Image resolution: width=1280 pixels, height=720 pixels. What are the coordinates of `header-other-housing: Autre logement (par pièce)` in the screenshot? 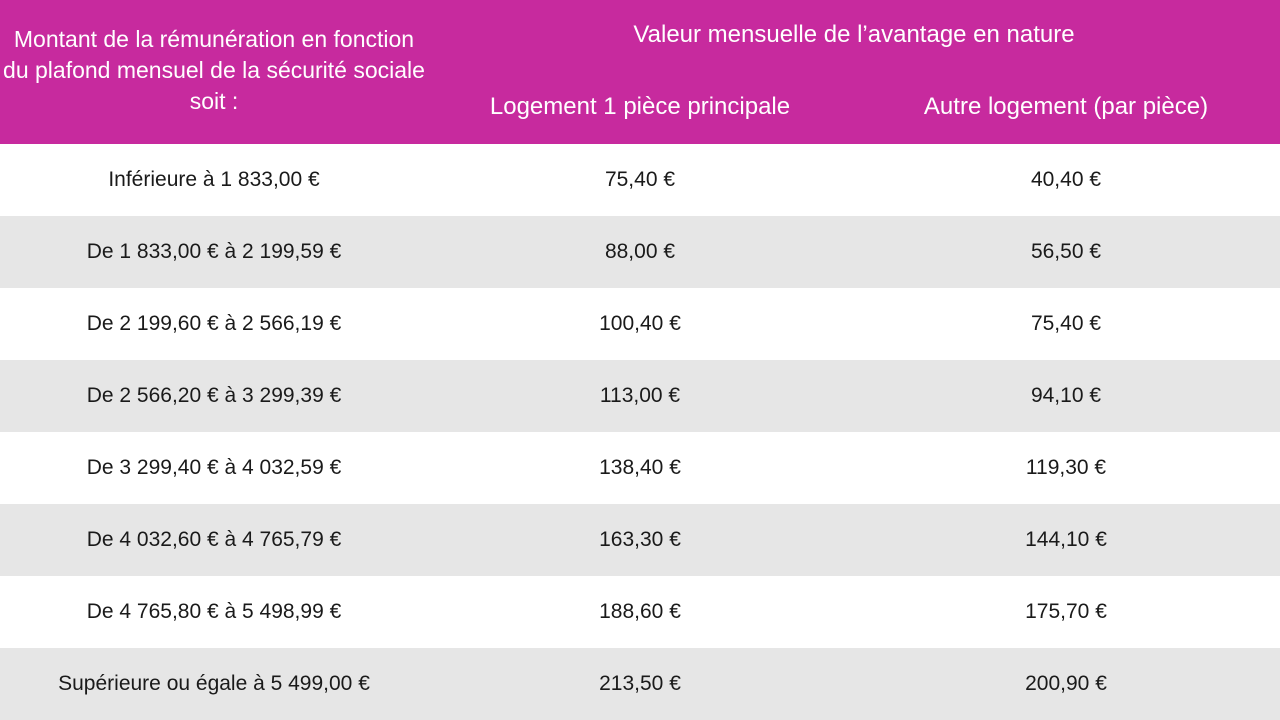 It's located at (1066, 106).